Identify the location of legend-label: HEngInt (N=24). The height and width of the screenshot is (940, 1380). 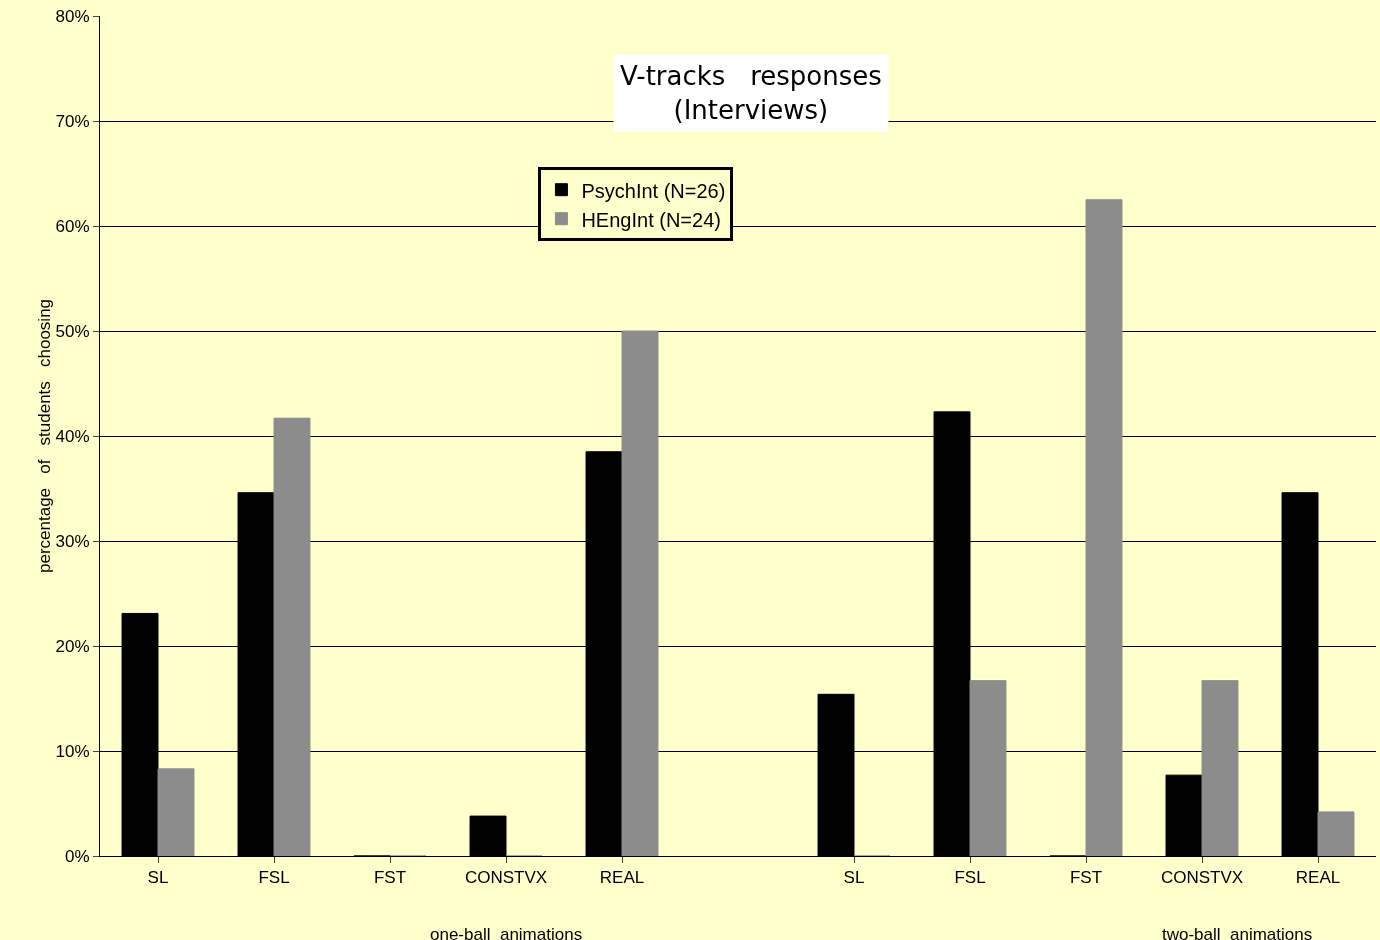
(651, 219).